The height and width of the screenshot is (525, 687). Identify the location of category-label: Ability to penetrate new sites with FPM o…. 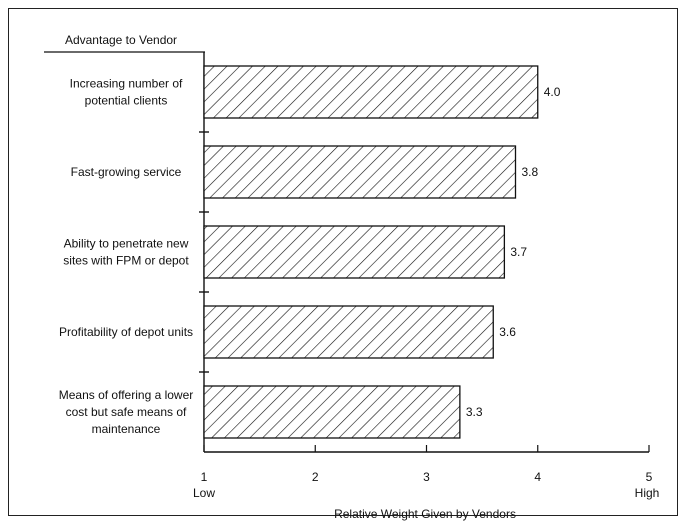
(126, 252).